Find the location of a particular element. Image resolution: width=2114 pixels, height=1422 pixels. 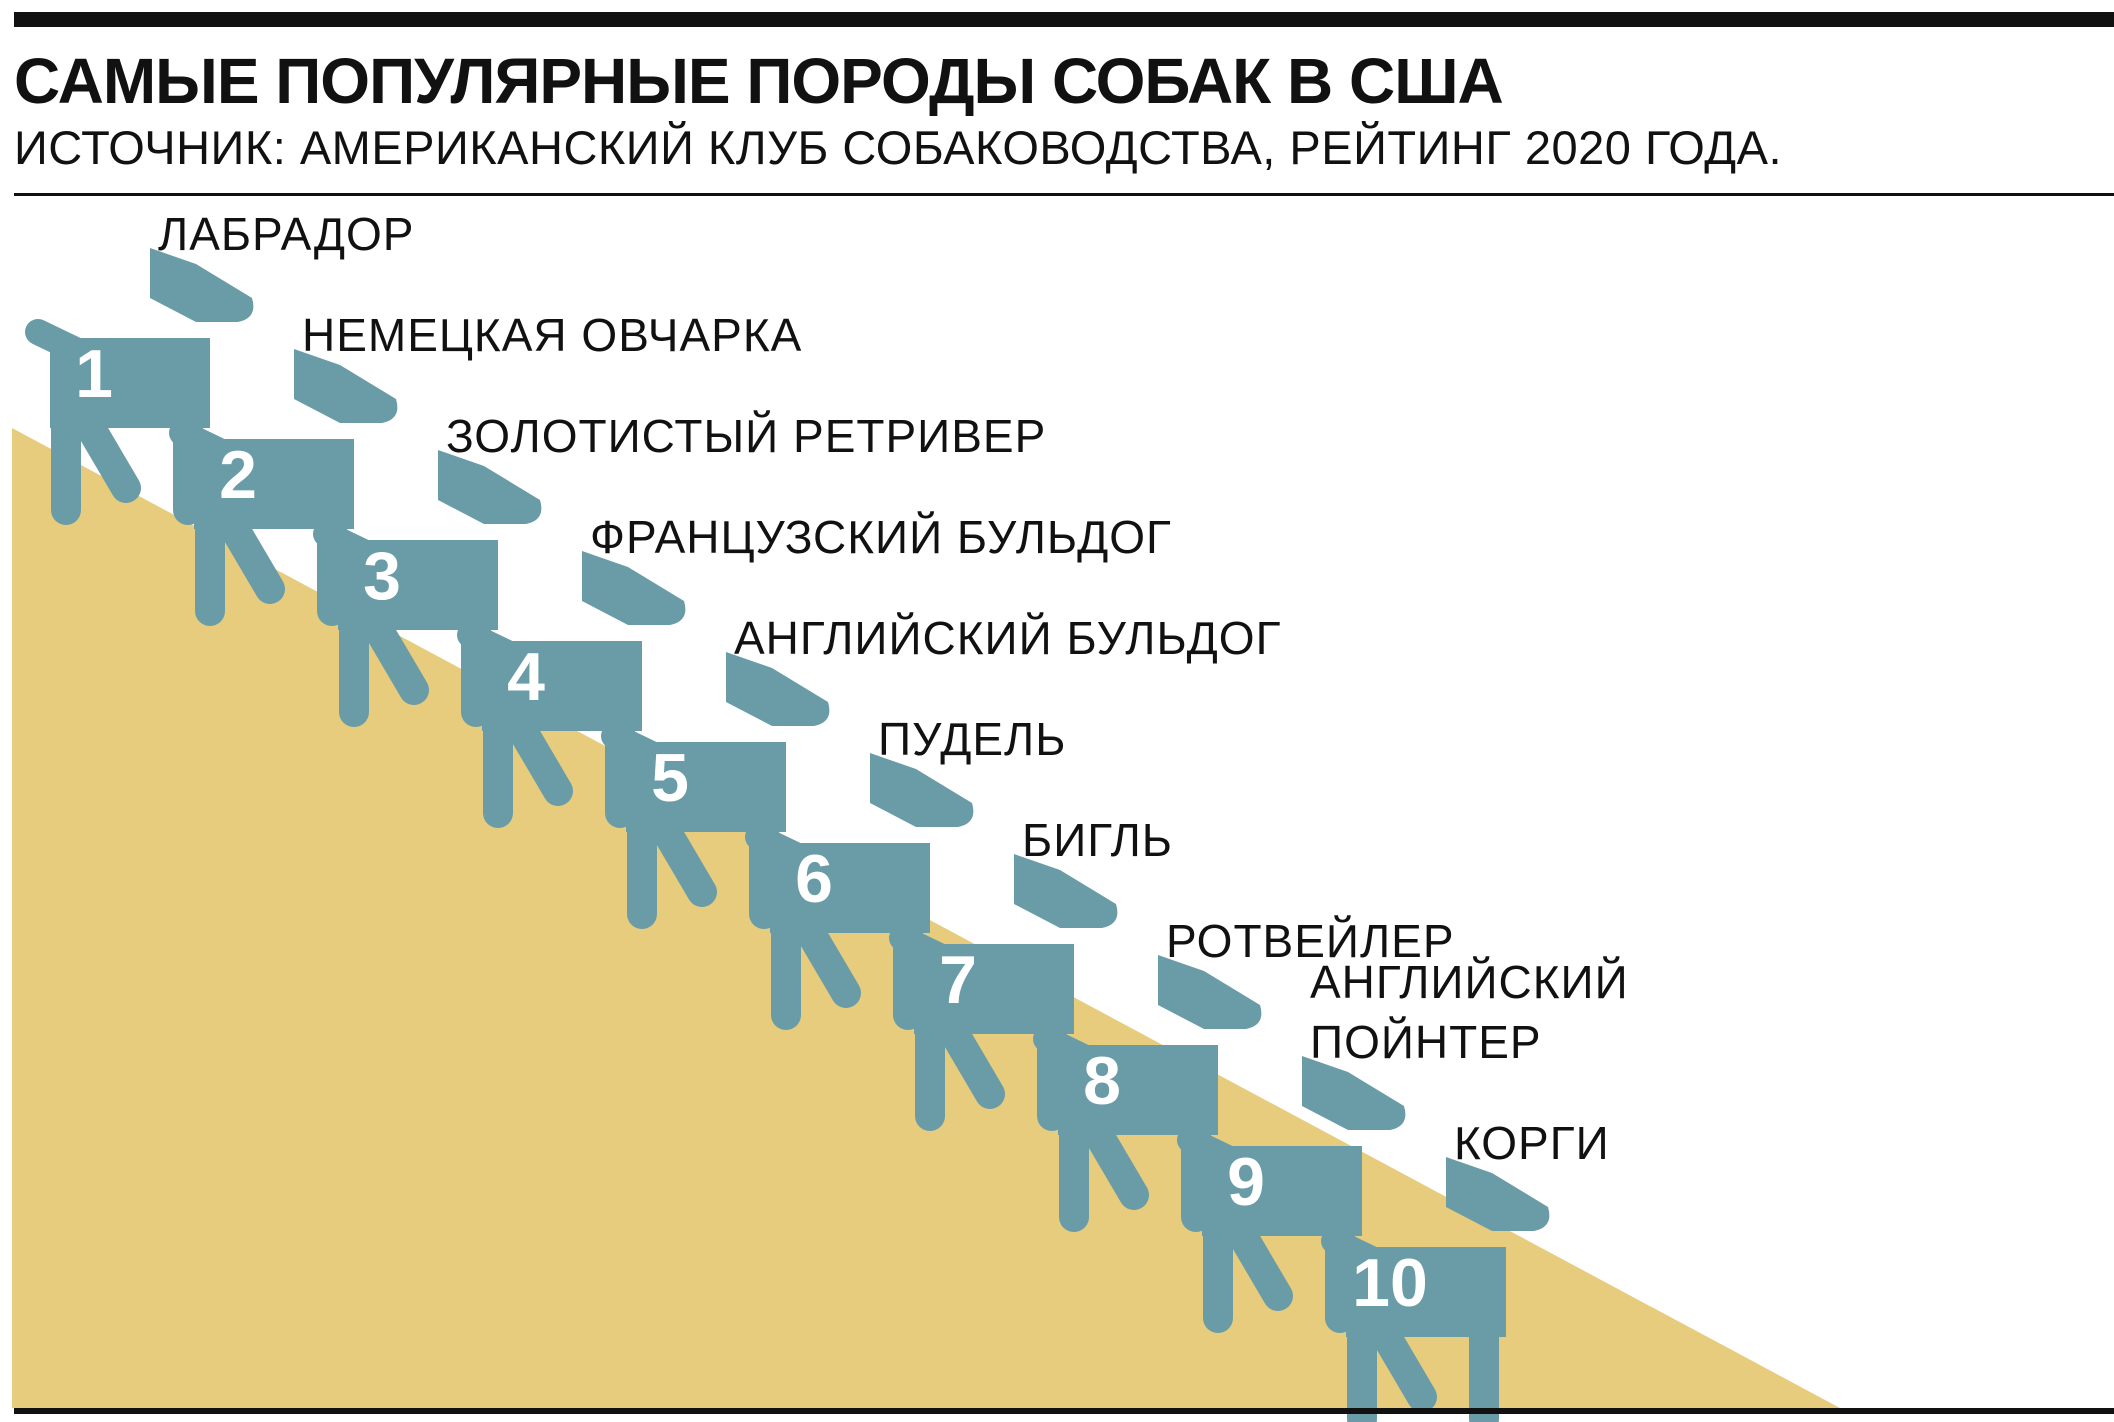

rank-number: 3 is located at coordinates (382, 576).